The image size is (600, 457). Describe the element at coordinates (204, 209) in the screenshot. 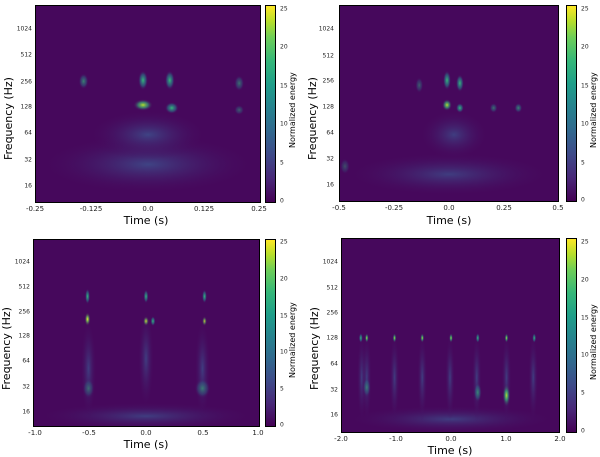

I see `x-tick: 0.125` at that location.